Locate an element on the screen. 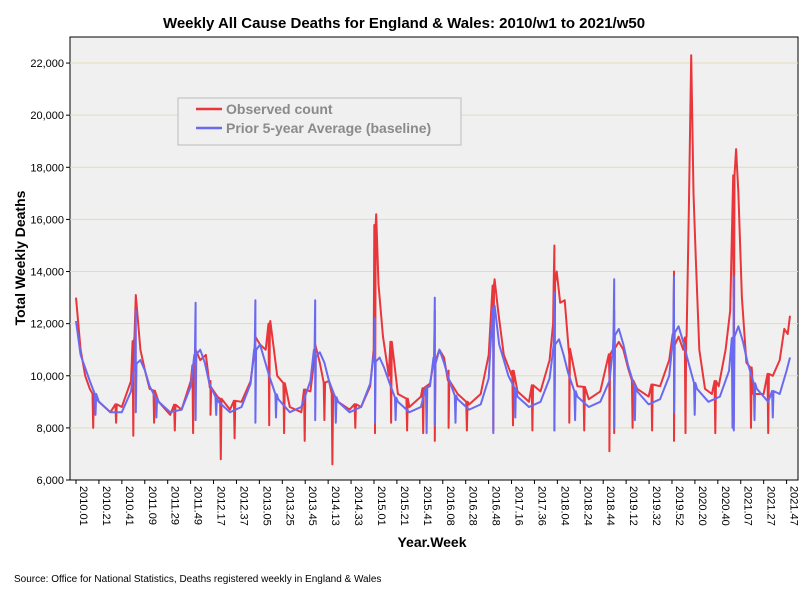  y-tick-label: 12,000 is located at coordinates (47, 325).